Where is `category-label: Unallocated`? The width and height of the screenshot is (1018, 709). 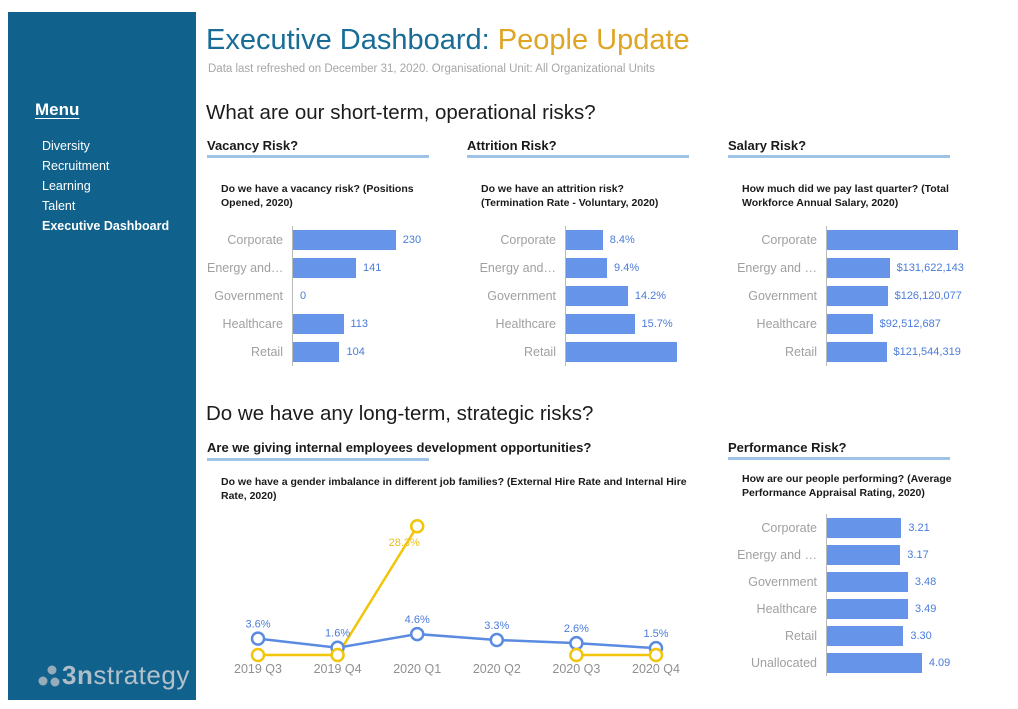
category-label: Unallocated is located at coordinates (783, 662).